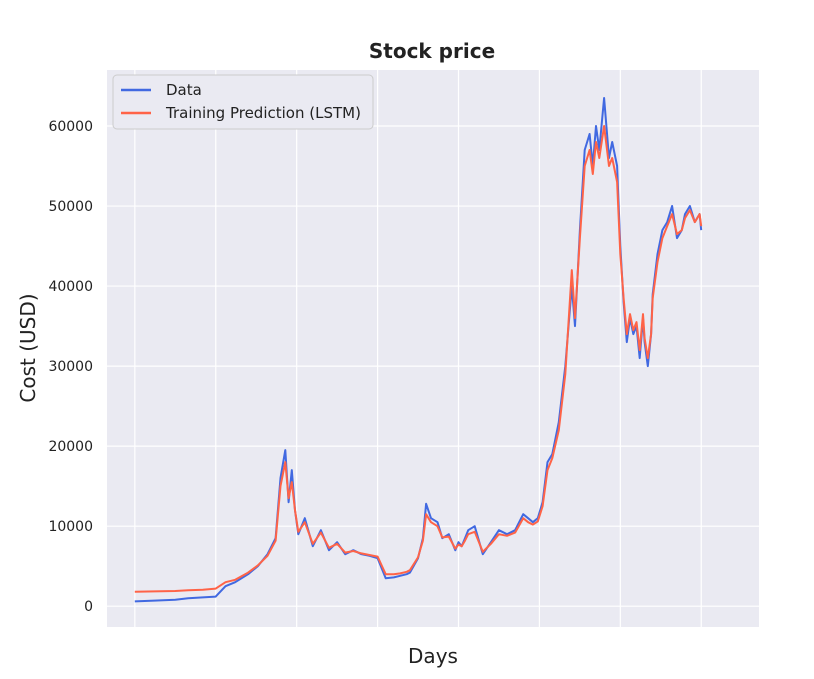 The width and height of the screenshot is (814, 679). What do you see at coordinates (70, 527) in the screenshot?
I see `y-tick-label-1: 10000` at bounding box center [70, 527].